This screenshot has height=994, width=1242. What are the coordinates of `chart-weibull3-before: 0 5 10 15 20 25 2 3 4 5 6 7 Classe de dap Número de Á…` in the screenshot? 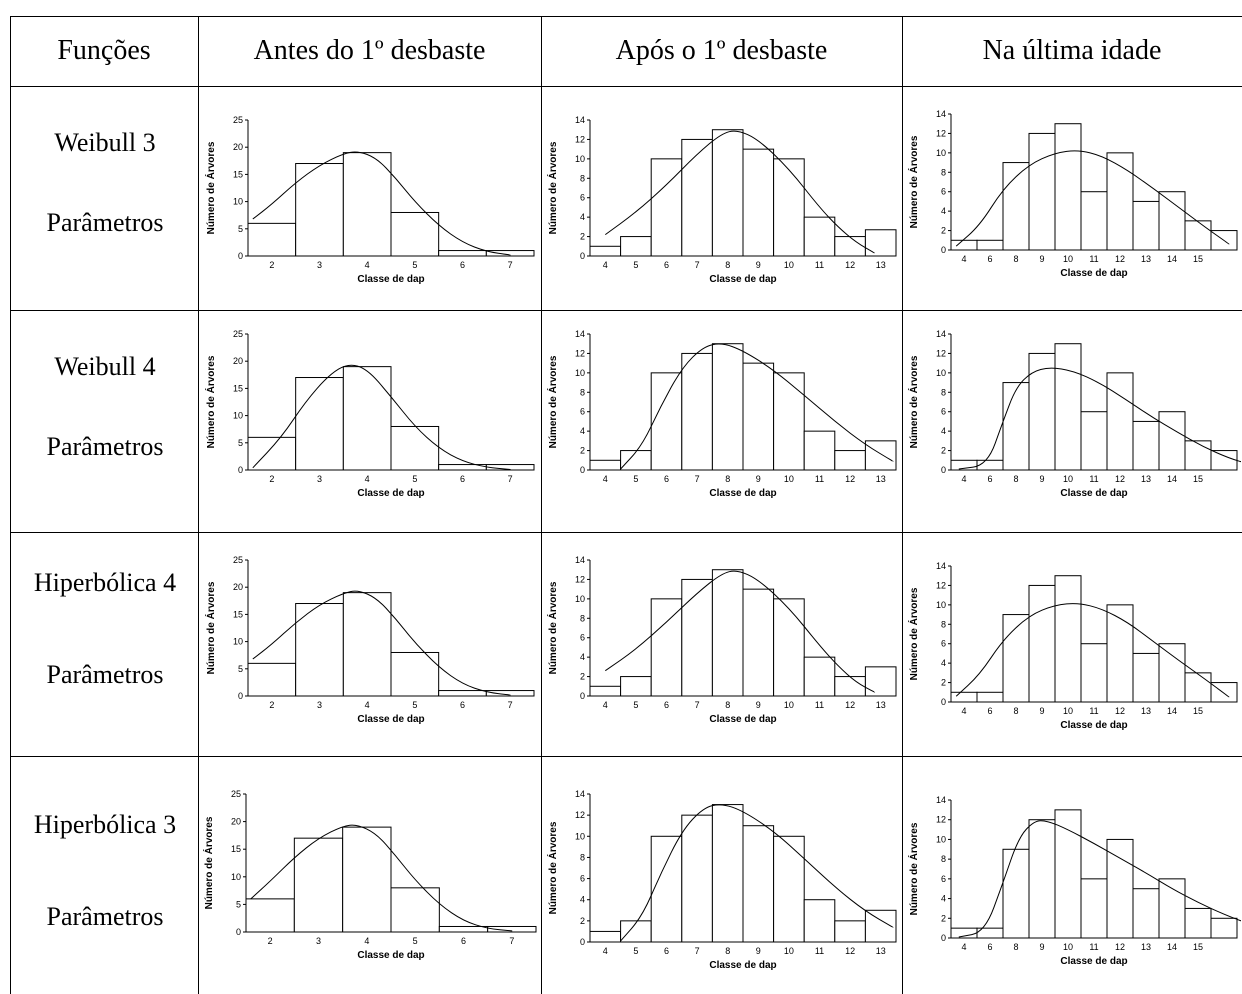 It's located at (370, 201).